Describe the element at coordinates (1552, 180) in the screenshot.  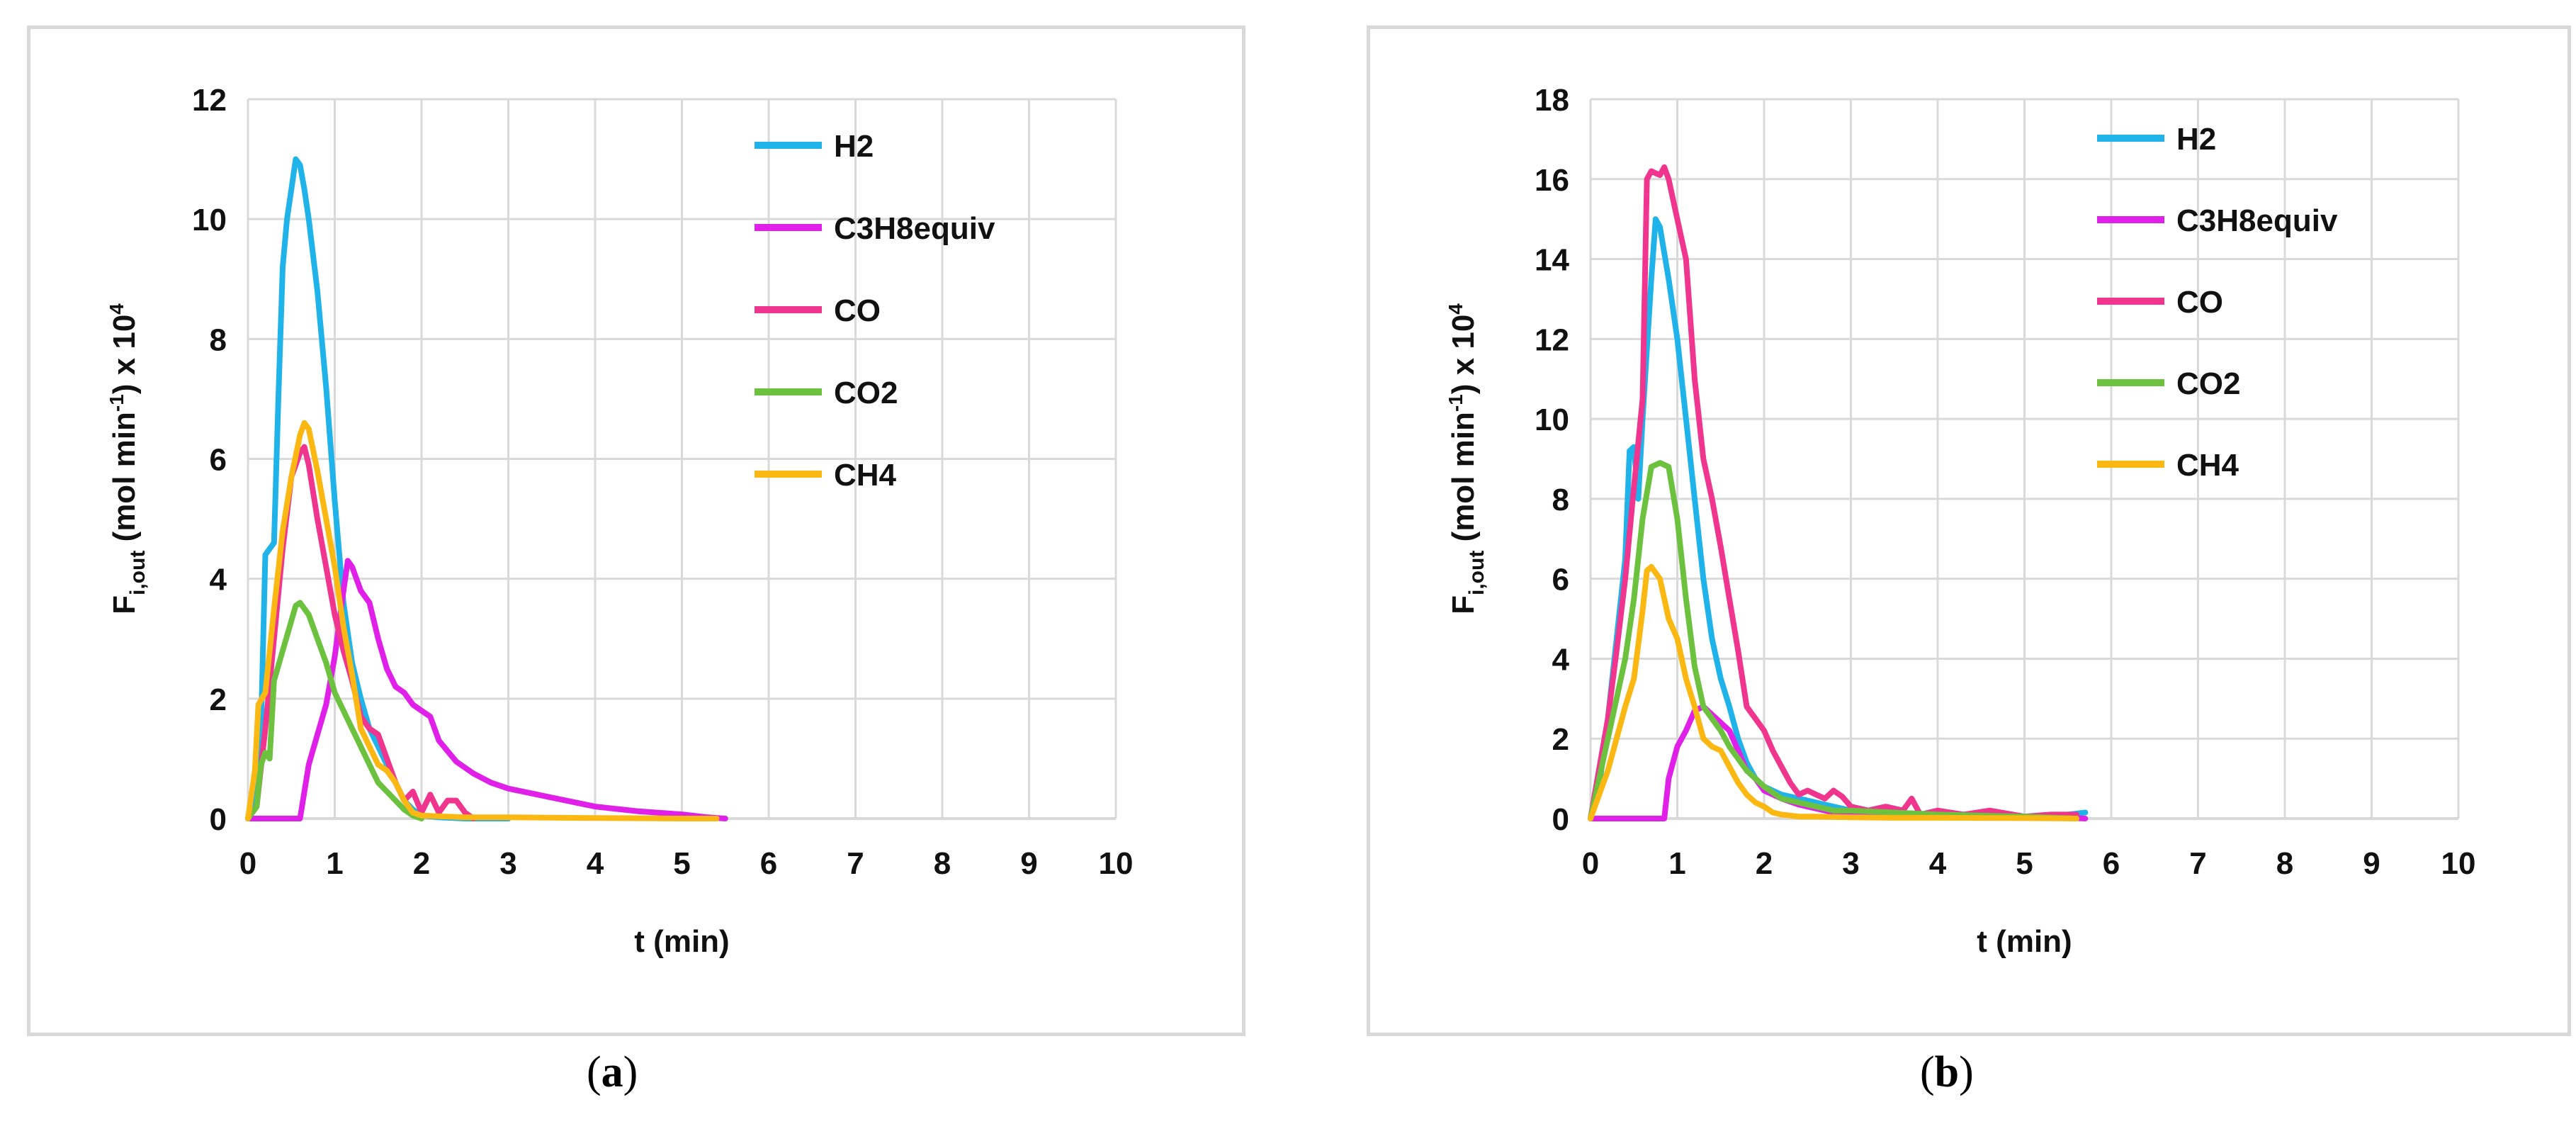
I see `y-tick-label: 16` at that location.